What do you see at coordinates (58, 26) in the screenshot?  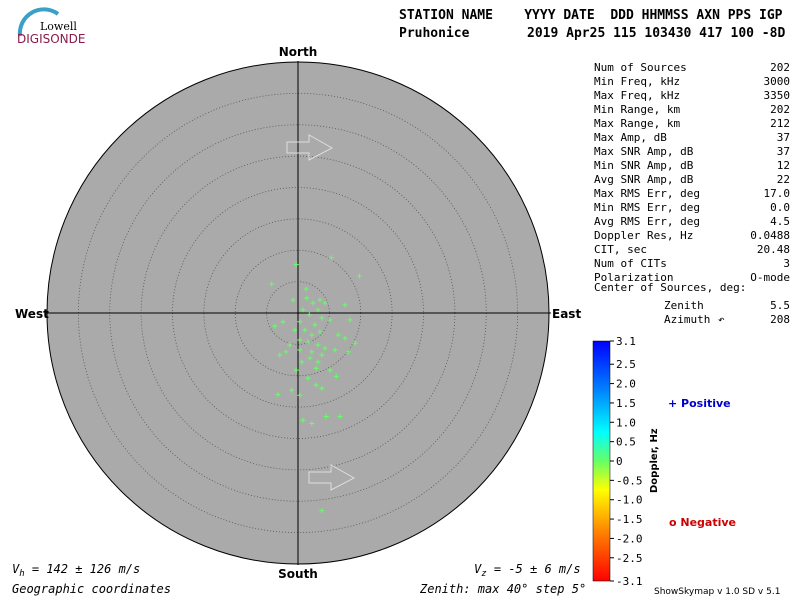 I see `logo-top: Lowell` at bounding box center [58, 26].